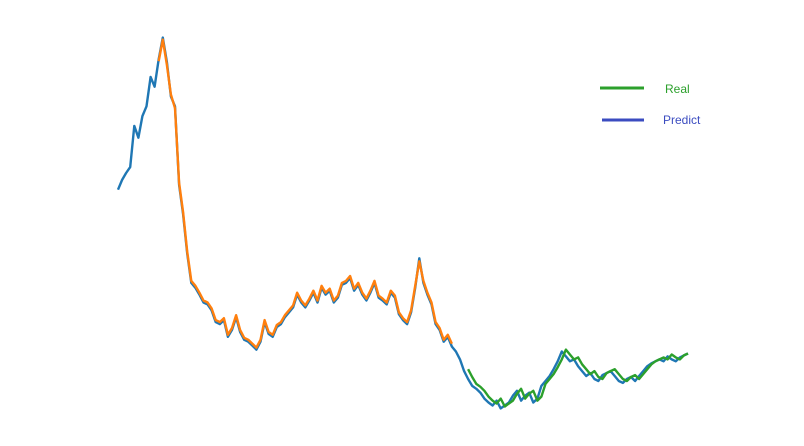  I want to click on legend: Real Predict, so click(650, 104).